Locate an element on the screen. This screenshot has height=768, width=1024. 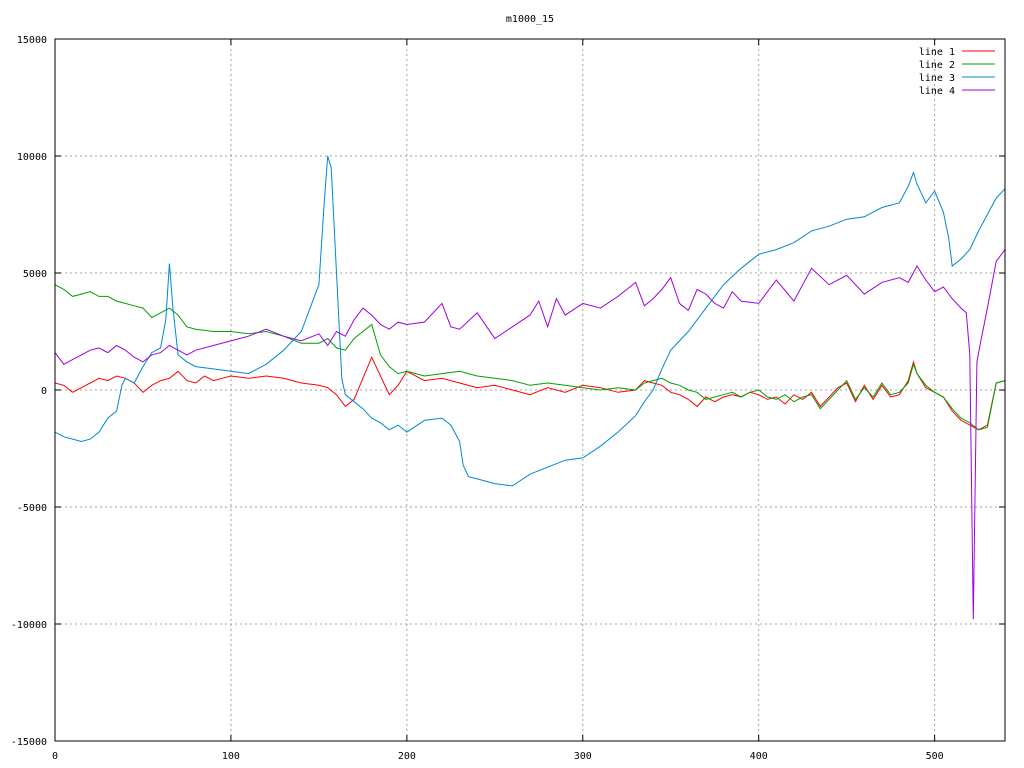
y-tick-label: 0 is located at coordinates (44, 391).